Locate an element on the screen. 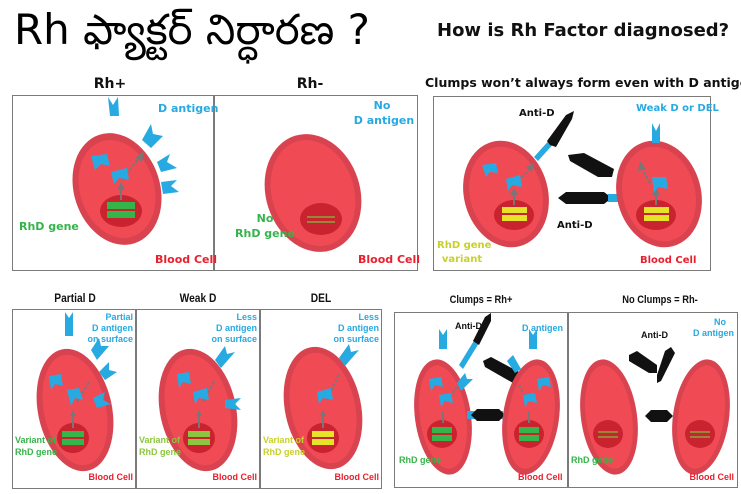 The width and height of the screenshot is (741, 494). heading-rh-positive: Rh+ is located at coordinates (110, 84).